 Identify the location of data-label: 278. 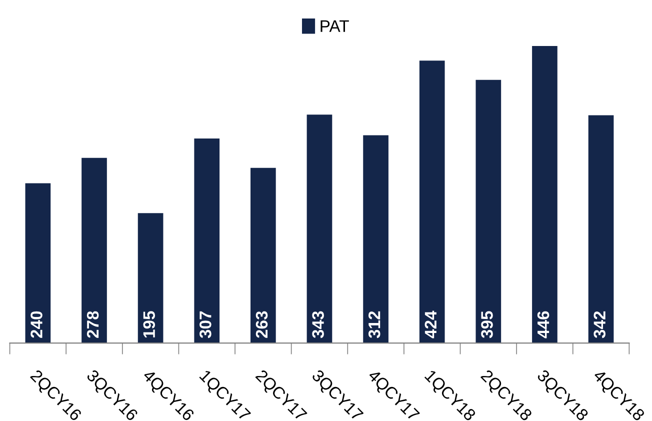
(92, 324).